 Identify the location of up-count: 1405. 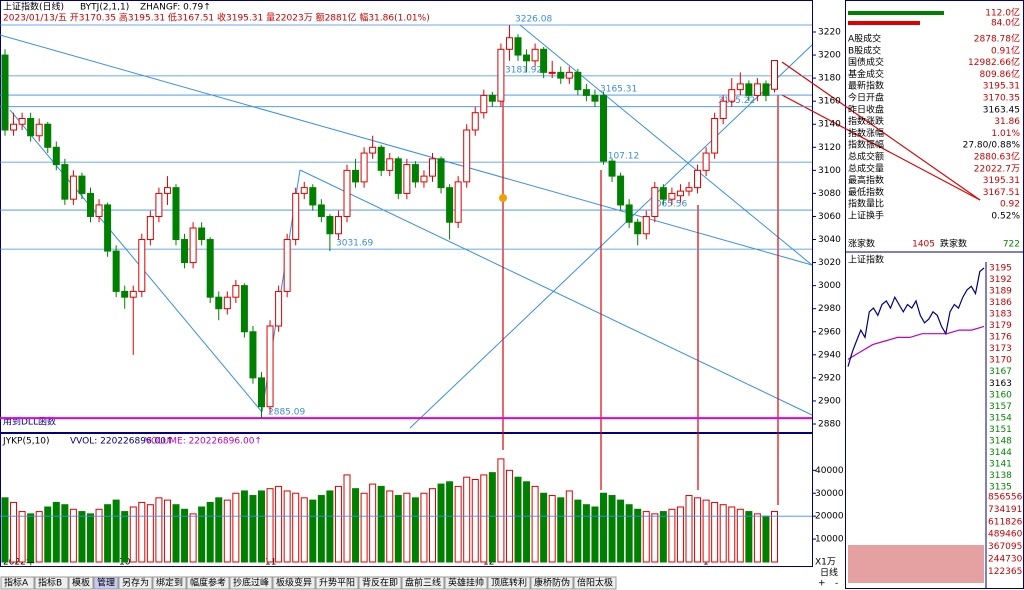
(923, 245).